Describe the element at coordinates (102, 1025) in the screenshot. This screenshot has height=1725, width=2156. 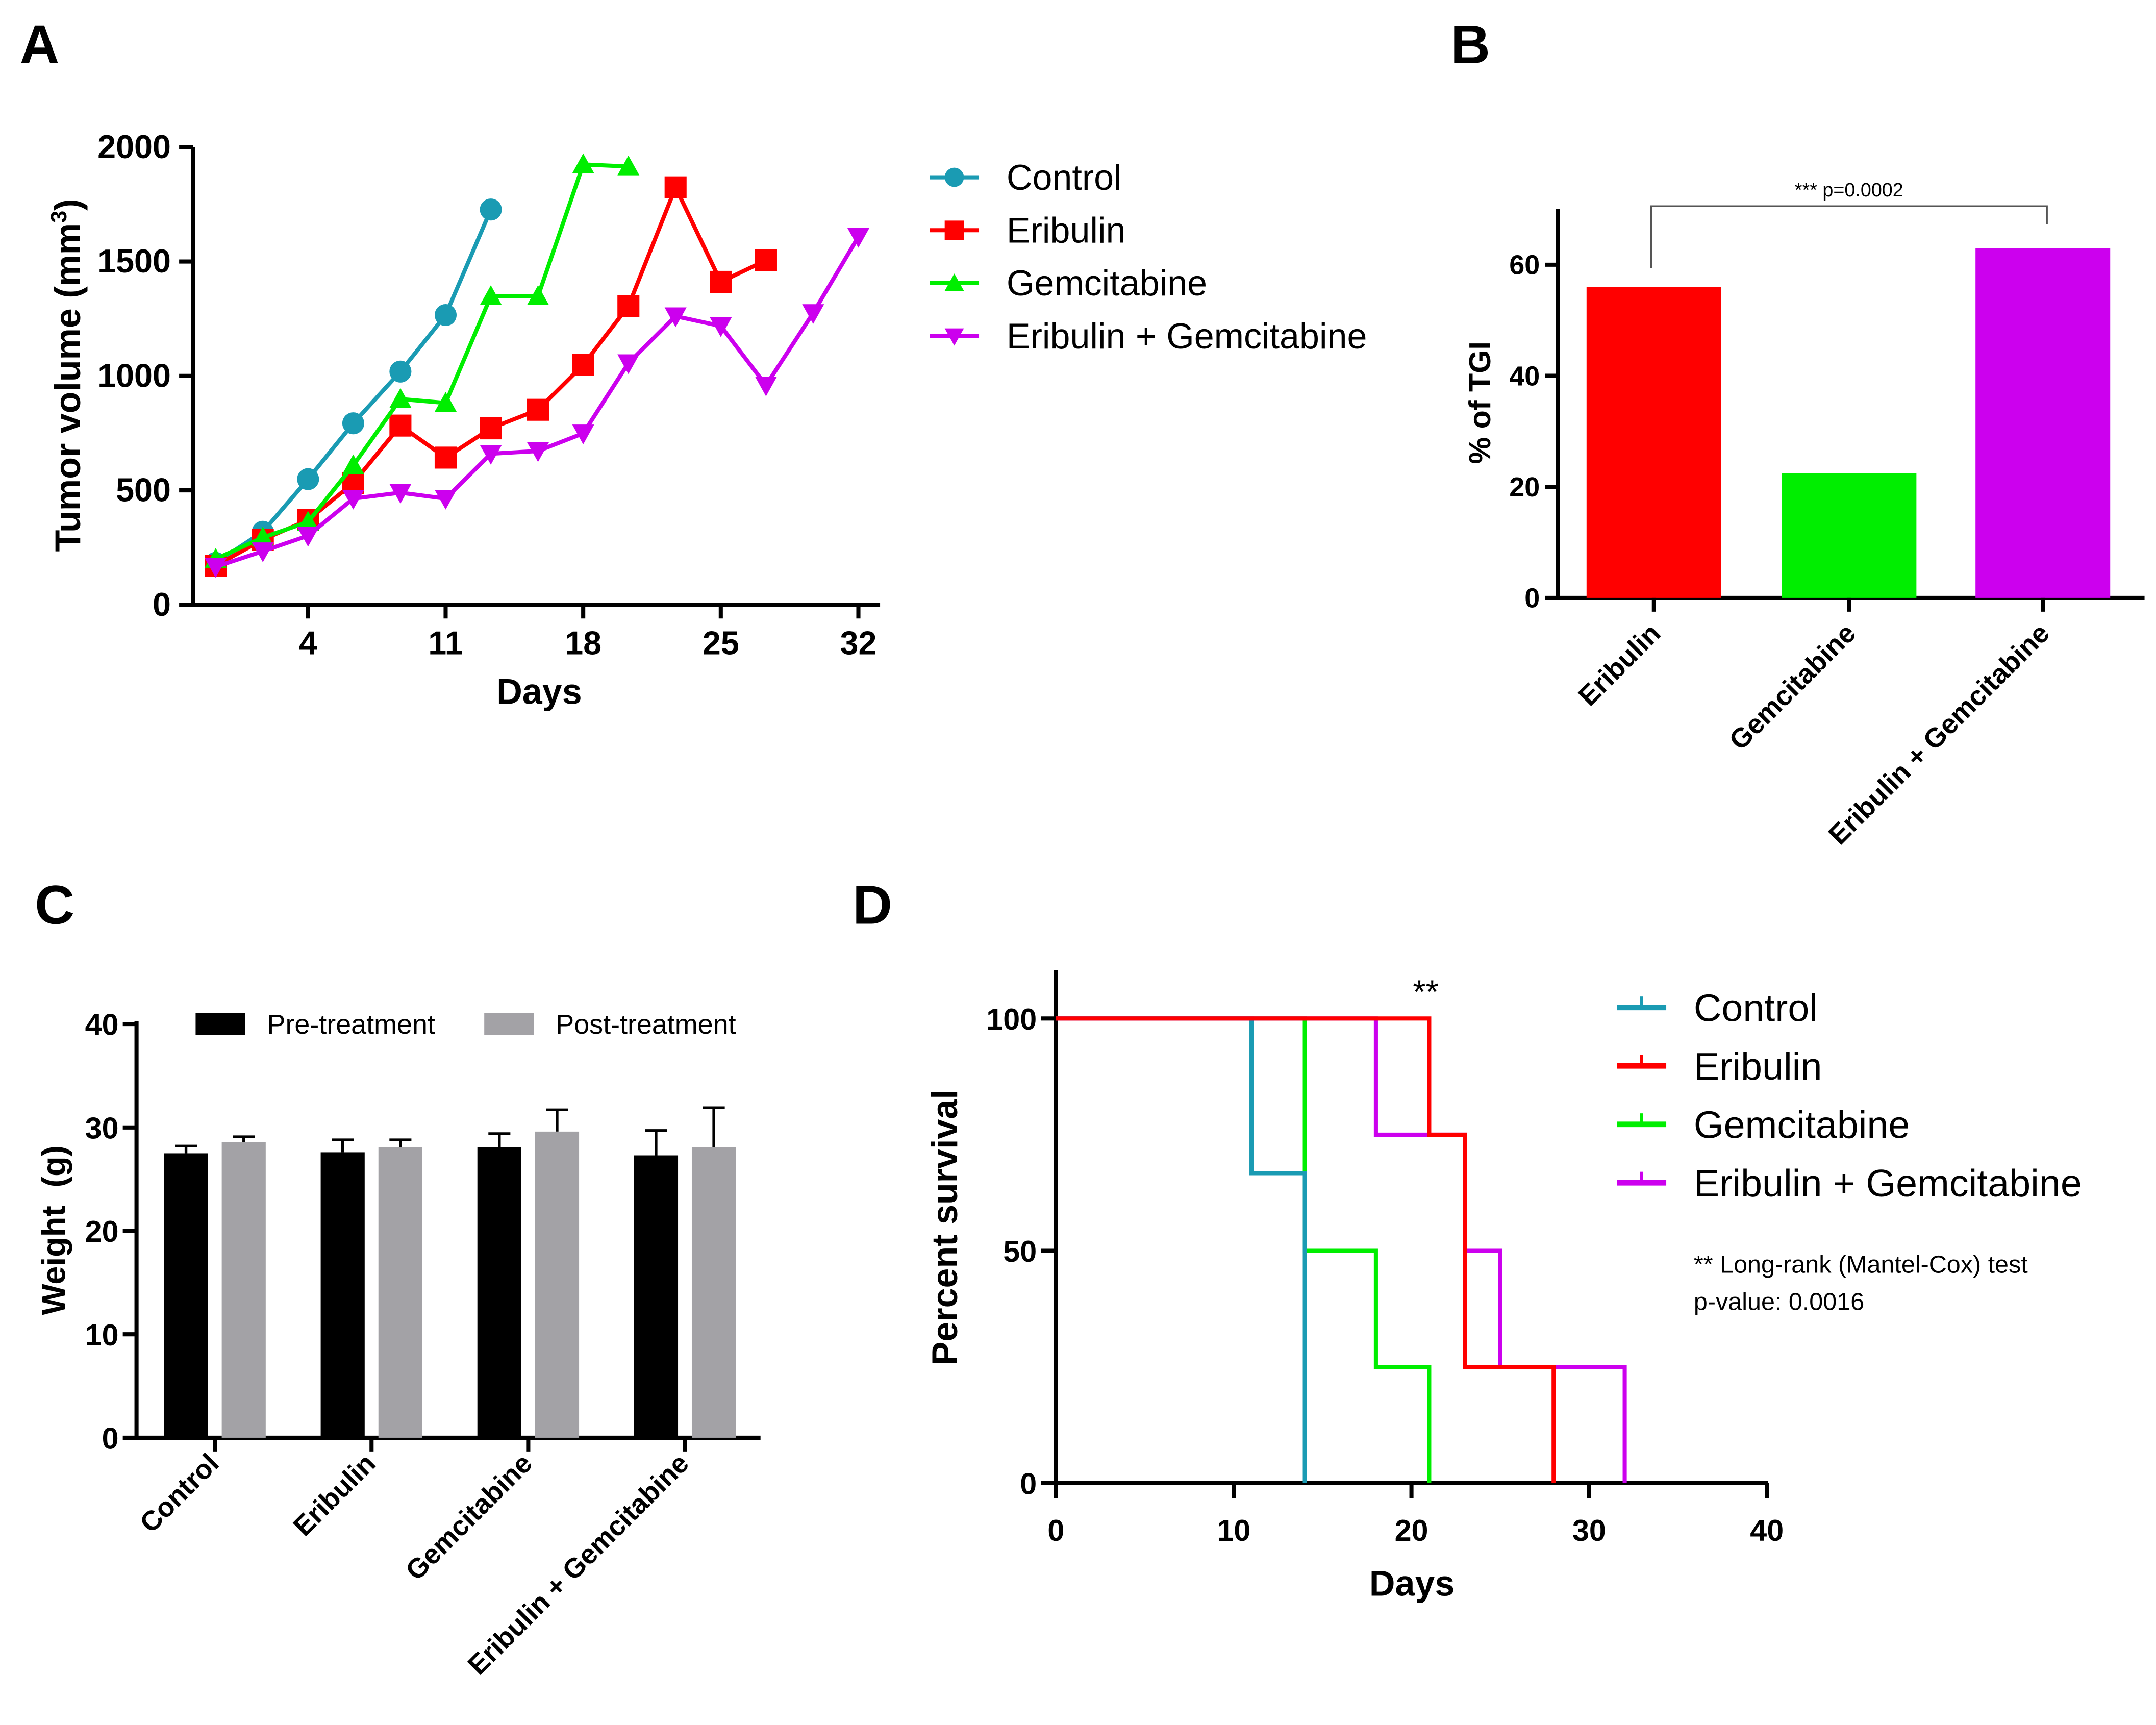
I see `c-y-tick-label: 40` at that location.